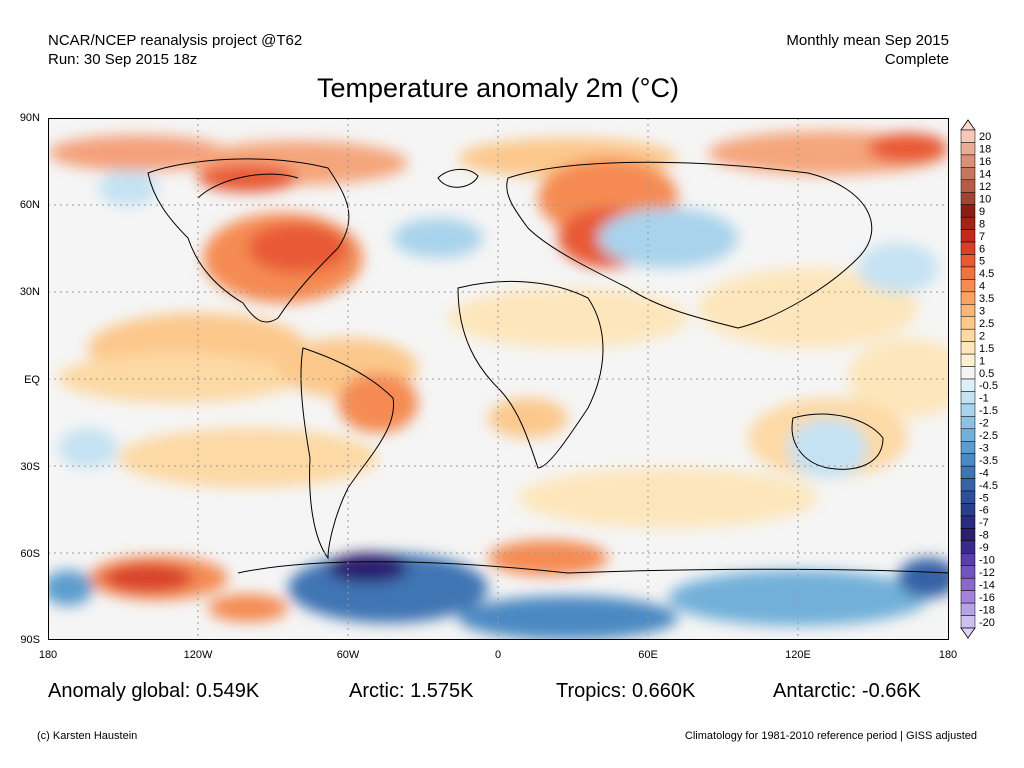 The image size is (1024, 768). What do you see at coordinates (987, 610) in the screenshot?
I see `colorbar-label: -18` at bounding box center [987, 610].